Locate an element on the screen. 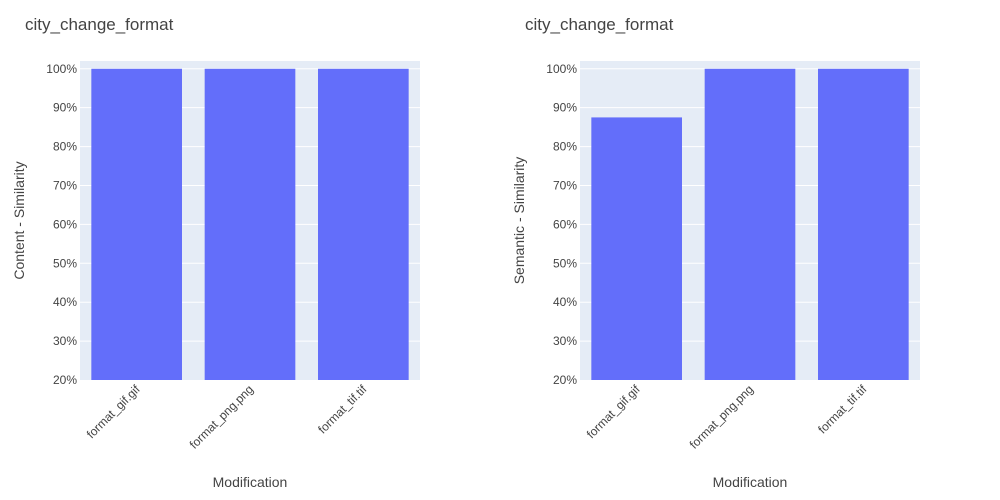  y-axis-title: Content - Similarity is located at coordinates (19, 220).